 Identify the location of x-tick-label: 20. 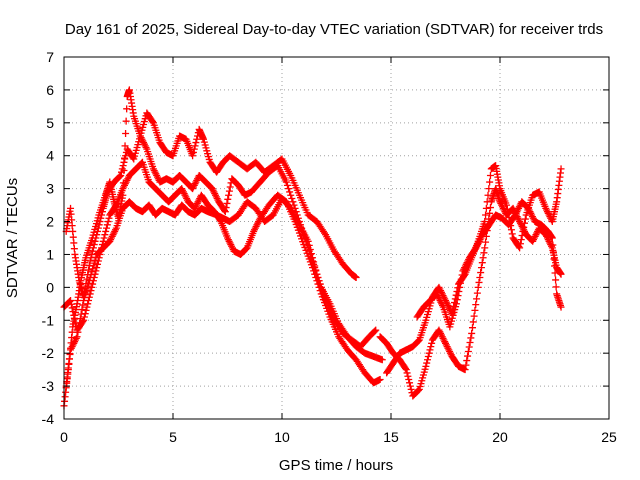
(500, 437).